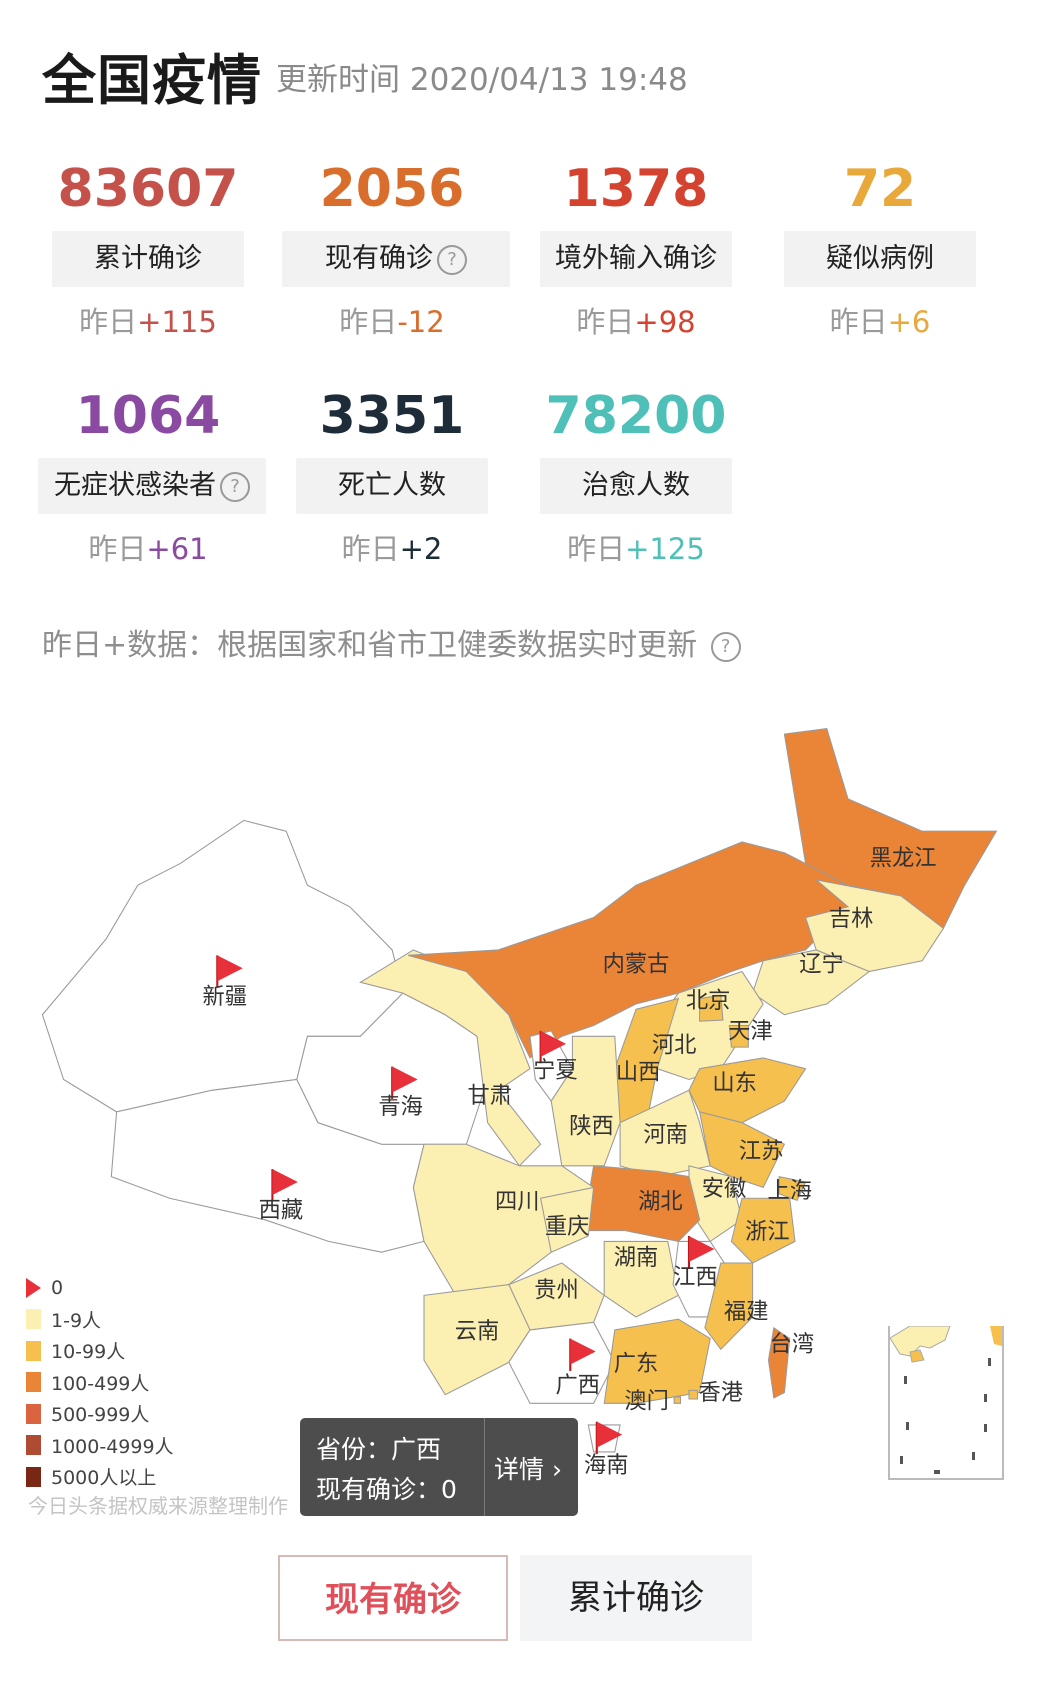 This screenshot has height=1684, width=1060. I want to click on legend-item: 100-499人, so click(100, 1383).